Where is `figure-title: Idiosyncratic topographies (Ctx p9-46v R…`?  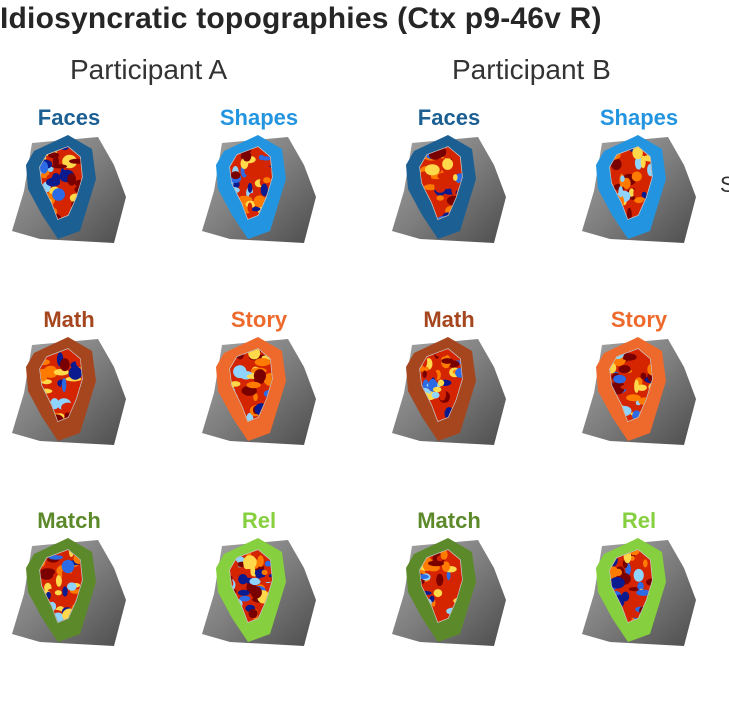
figure-title: Idiosyncratic topographies (Ctx p9-46v R… is located at coordinates (301, 18).